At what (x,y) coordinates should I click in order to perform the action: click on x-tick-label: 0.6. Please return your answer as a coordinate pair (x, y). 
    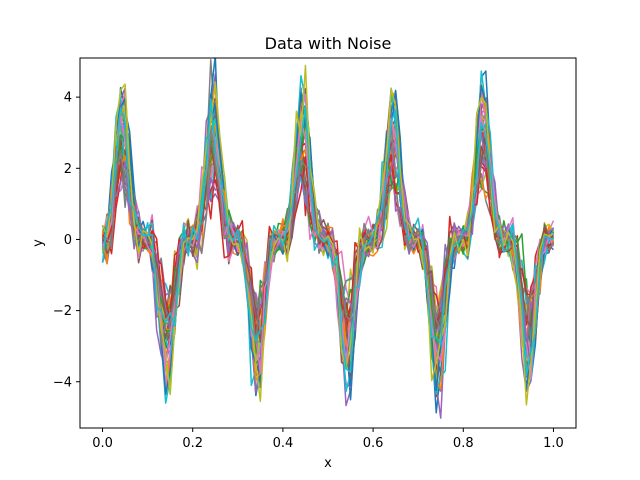
    Looking at the image, I should click on (373, 443).